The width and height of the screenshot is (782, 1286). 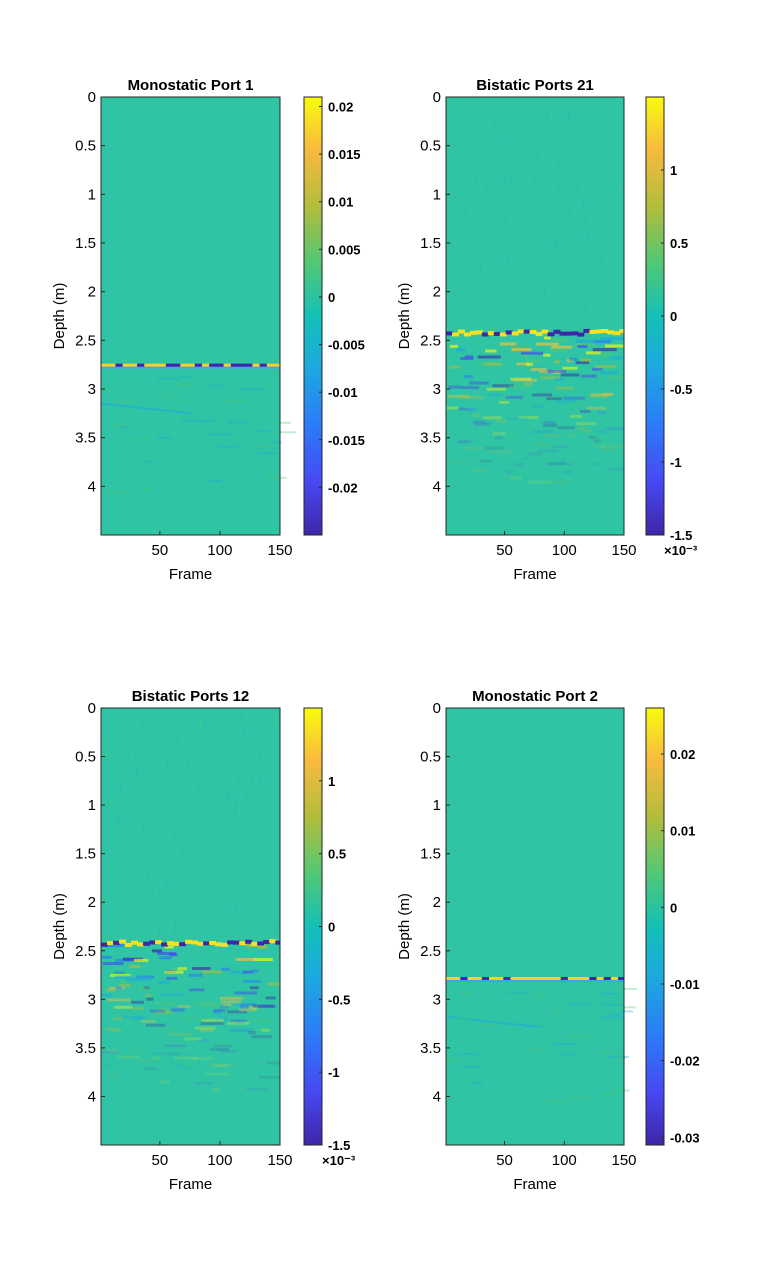 What do you see at coordinates (340, 107) in the screenshot?
I see `colorbar-tick-label: 0.02` at bounding box center [340, 107].